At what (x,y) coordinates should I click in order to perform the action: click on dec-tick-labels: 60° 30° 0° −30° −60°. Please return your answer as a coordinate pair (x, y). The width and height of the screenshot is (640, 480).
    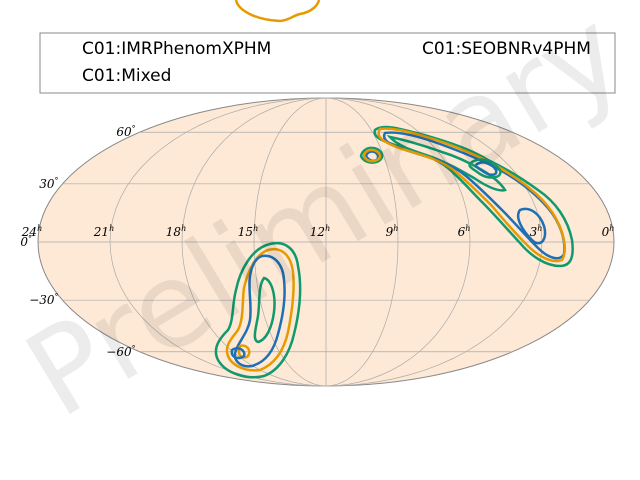
    Looking at the image, I should click on (77, 241).